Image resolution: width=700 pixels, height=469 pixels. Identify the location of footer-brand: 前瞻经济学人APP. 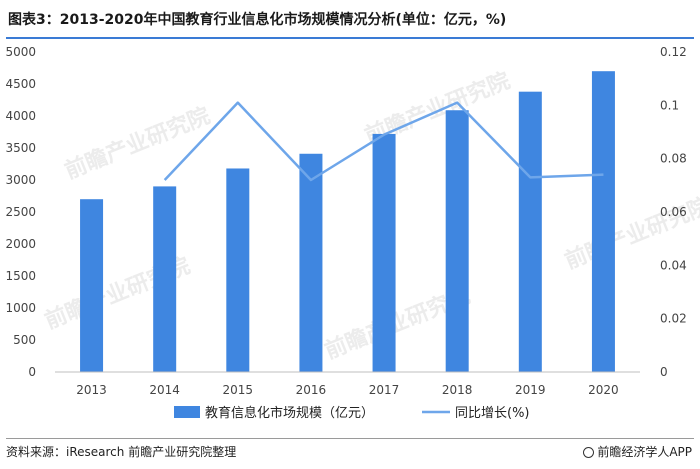
(637, 451).